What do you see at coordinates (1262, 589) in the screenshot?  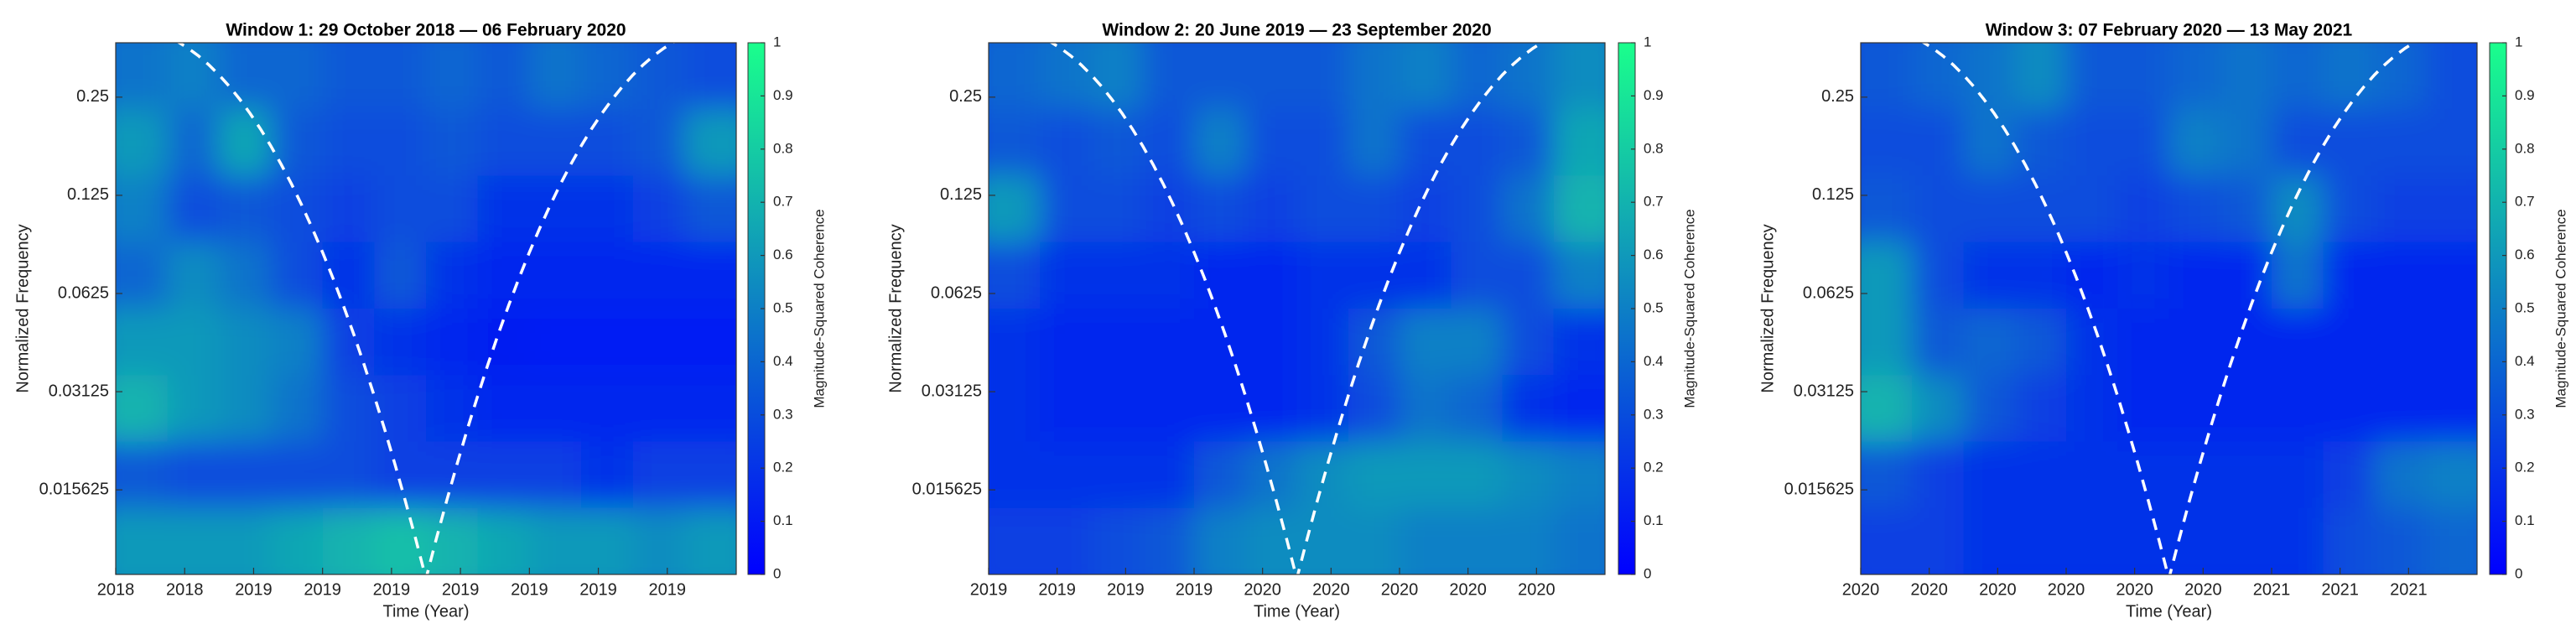 I see `x-tick-label: 2020` at bounding box center [1262, 589].